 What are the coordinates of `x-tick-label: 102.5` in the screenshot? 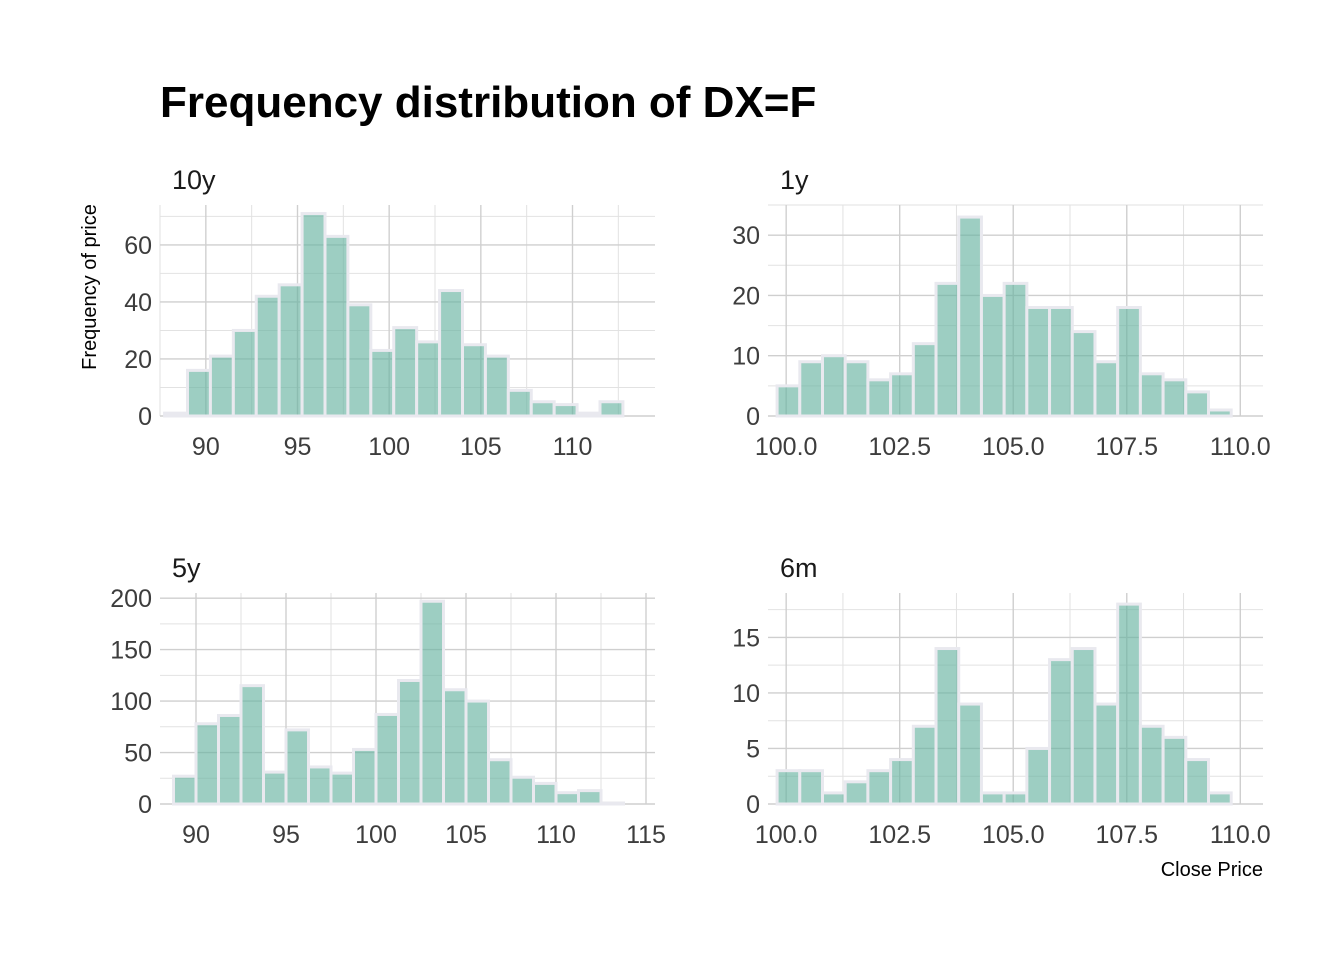 It's located at (899, 835).